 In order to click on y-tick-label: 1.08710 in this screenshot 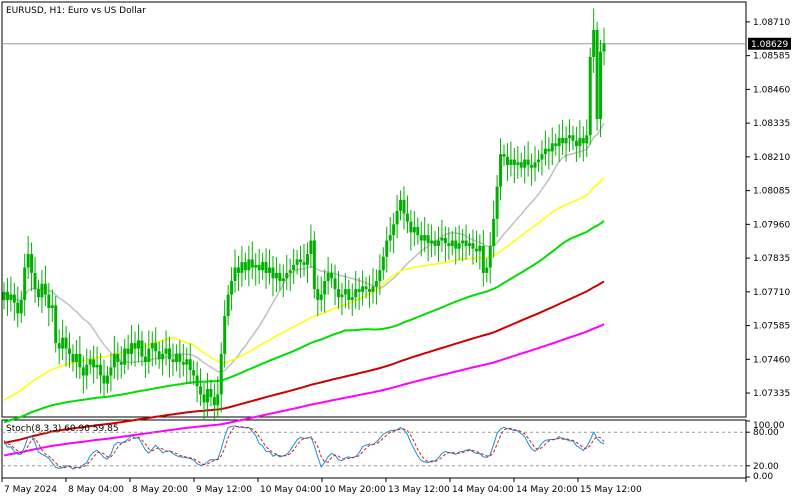, I will do `click(771, 23)`.